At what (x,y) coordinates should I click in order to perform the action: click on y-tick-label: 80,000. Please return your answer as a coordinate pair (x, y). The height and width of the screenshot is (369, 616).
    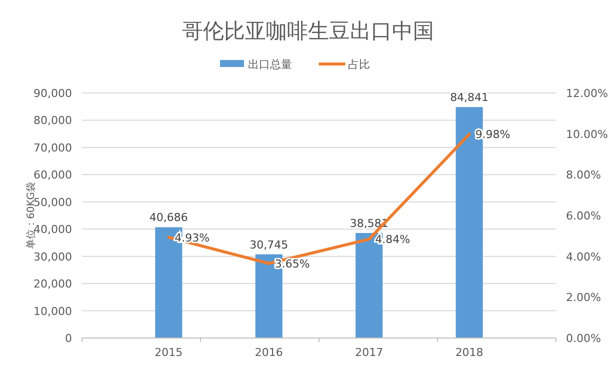
    Looking at the image, I should click on (53, 121).